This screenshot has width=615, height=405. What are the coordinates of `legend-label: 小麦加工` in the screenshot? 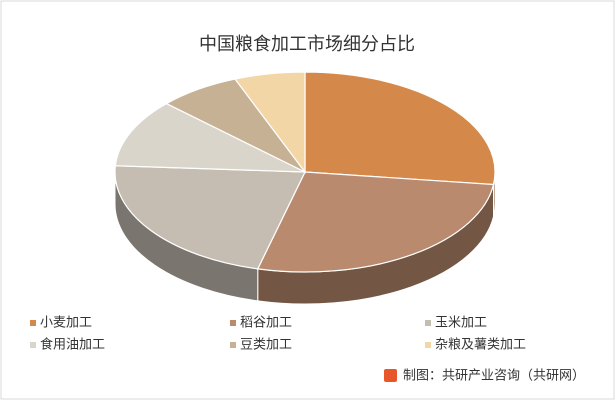 It's located at (66, 321).